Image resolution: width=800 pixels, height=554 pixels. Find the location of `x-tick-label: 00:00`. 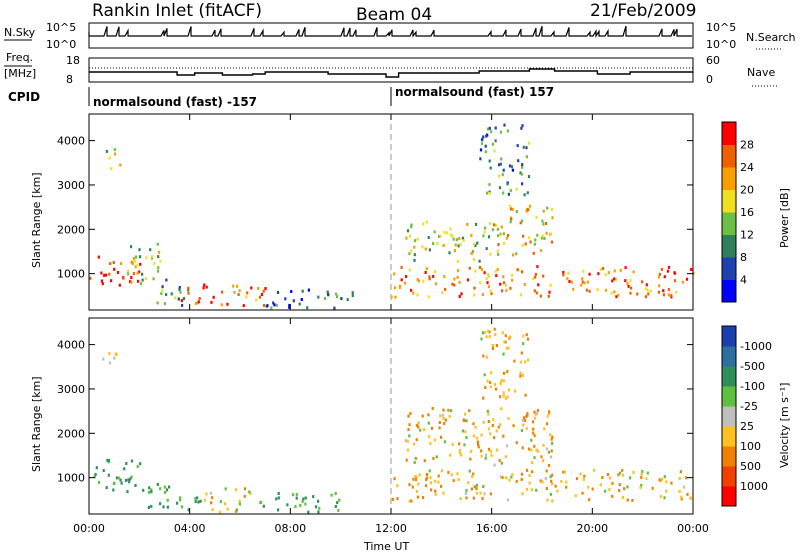

x-tick-label: 00:00 is located at coordinates (89, 528).